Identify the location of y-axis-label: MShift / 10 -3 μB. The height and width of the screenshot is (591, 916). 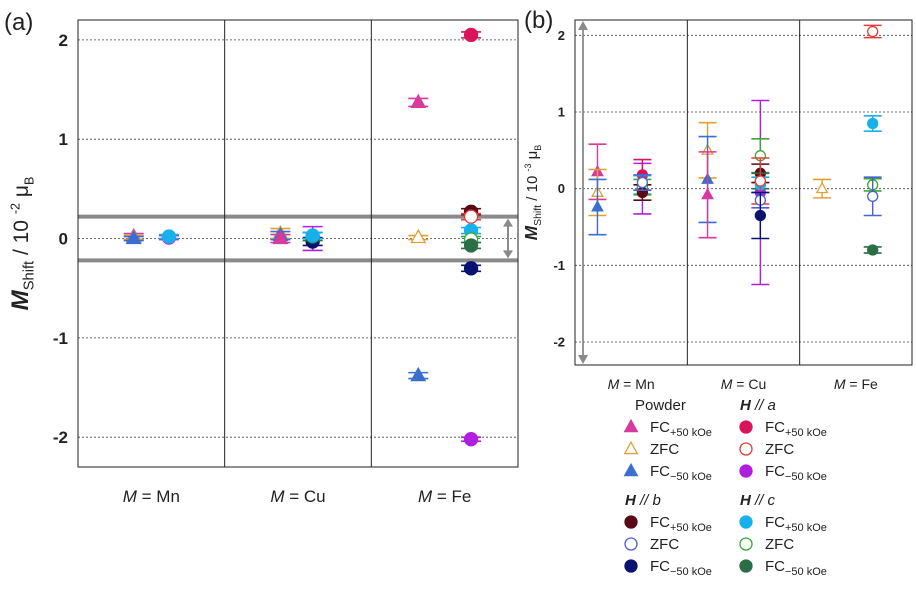
(532, 193).